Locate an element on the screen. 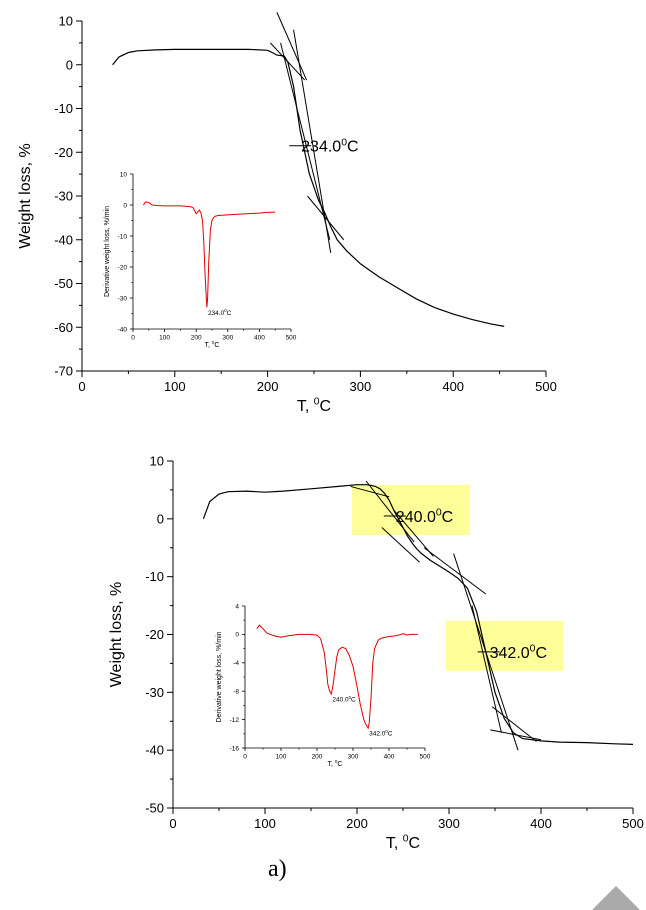  chart-1-inset-x-tick-label: 300 is located at coordinates (227, 338).